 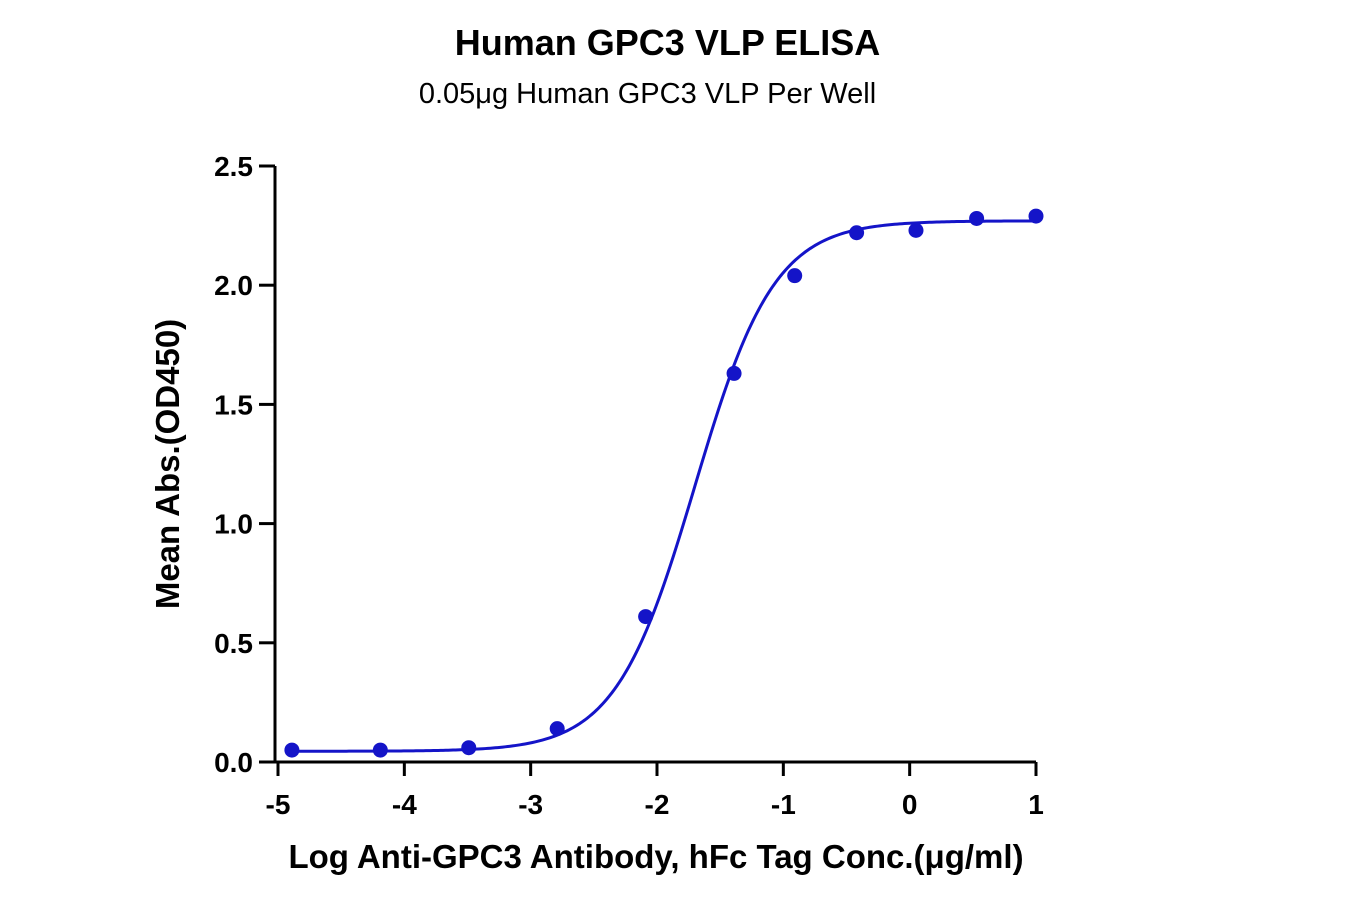 What do you see at coordinates (244, 464) in the screenshot?
I see `y-axis-ticks: 0.0 0.5 1.0 1.5 2.0 2.5` at bounding box center [244, 464].